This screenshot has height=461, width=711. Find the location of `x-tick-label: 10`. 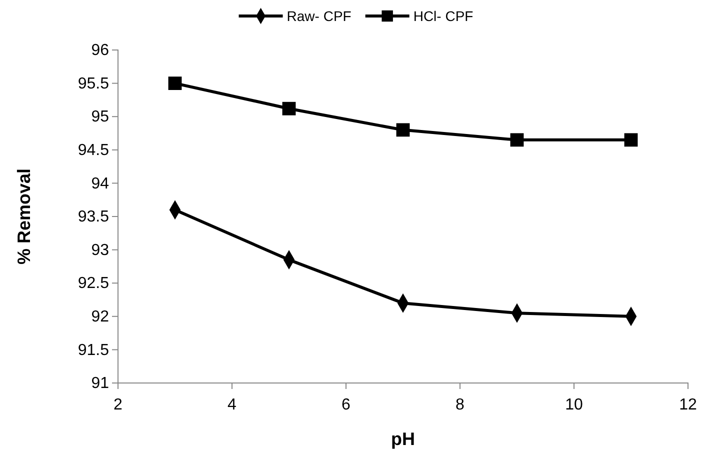

x-tick-label: 10 is located at coordinates (574, 405).